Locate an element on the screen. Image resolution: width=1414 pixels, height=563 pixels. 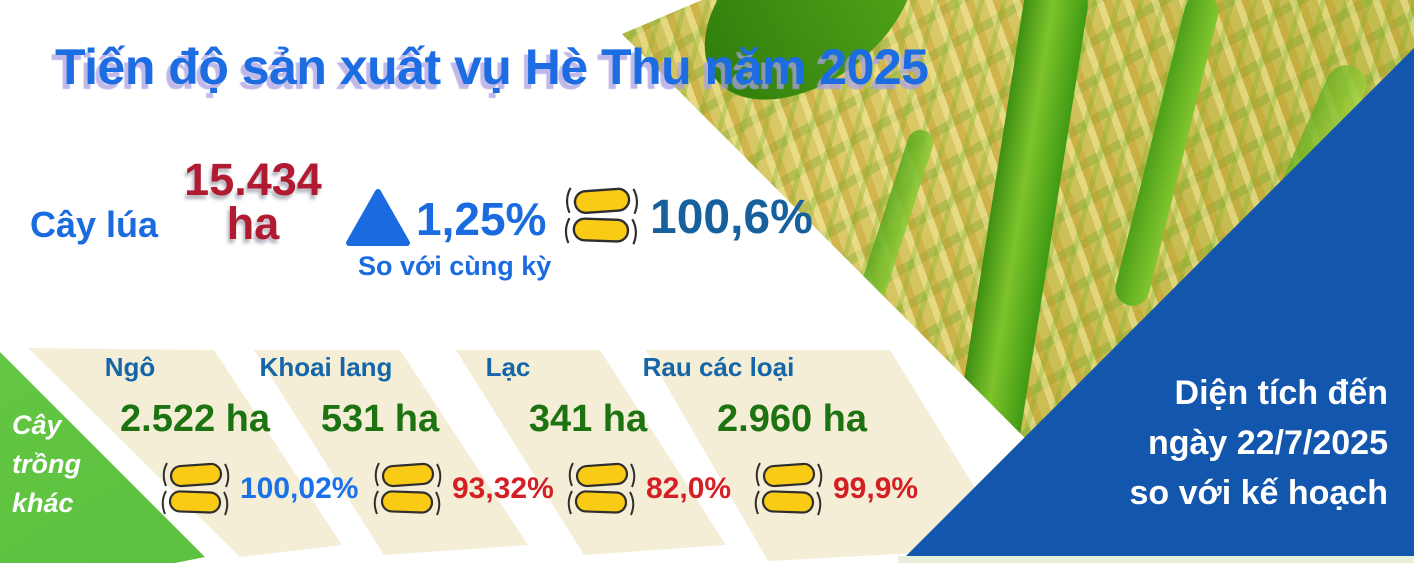
page-title: Tiến độ sản xuất vụ Hè Thu năm 2025 is located at coordinates (492, 67).